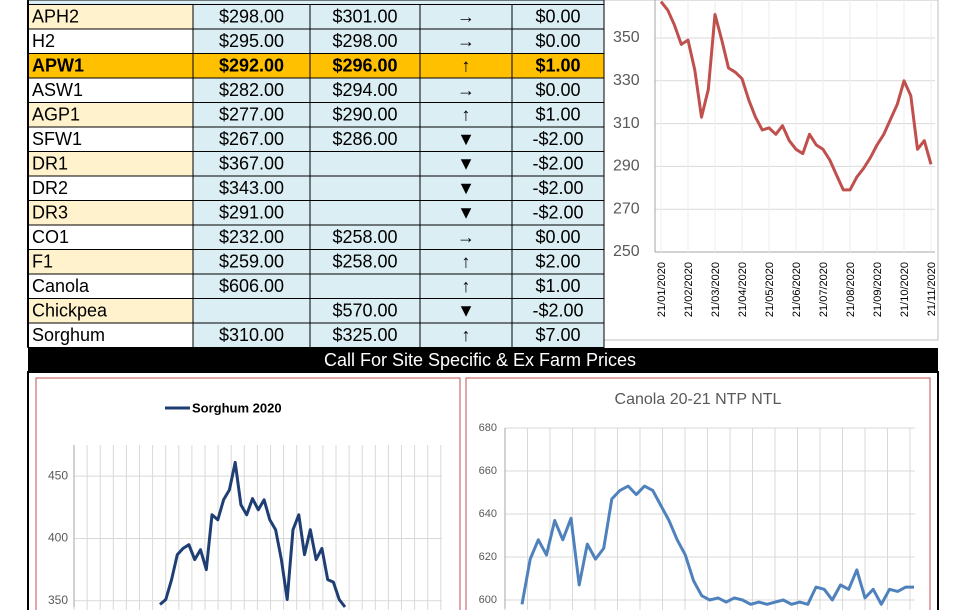 The image size is (968, 610). I want to click on price: $570.00, so click(364, 311).